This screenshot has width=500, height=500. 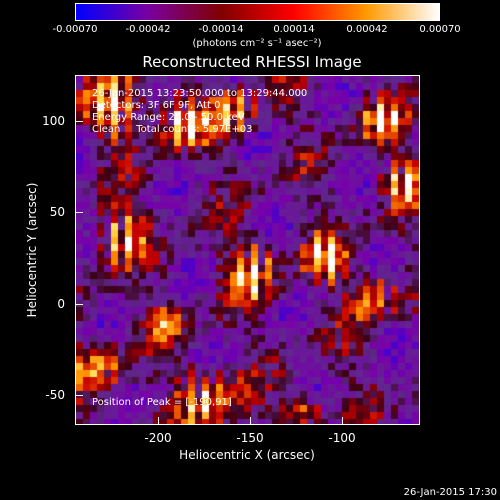 What do you see at coordinates (158, 438) in the screenshot?
I see `x-tick-label: -200` at bounding box center [158, 438].